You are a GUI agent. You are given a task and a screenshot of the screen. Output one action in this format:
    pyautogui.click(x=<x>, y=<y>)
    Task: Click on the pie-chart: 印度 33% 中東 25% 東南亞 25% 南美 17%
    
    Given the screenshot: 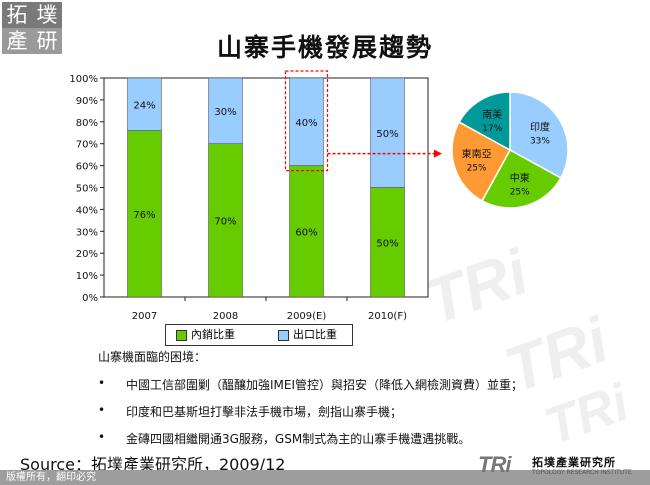 What is the action you would take?
    pyautogui.click(x=510, y=150)
    